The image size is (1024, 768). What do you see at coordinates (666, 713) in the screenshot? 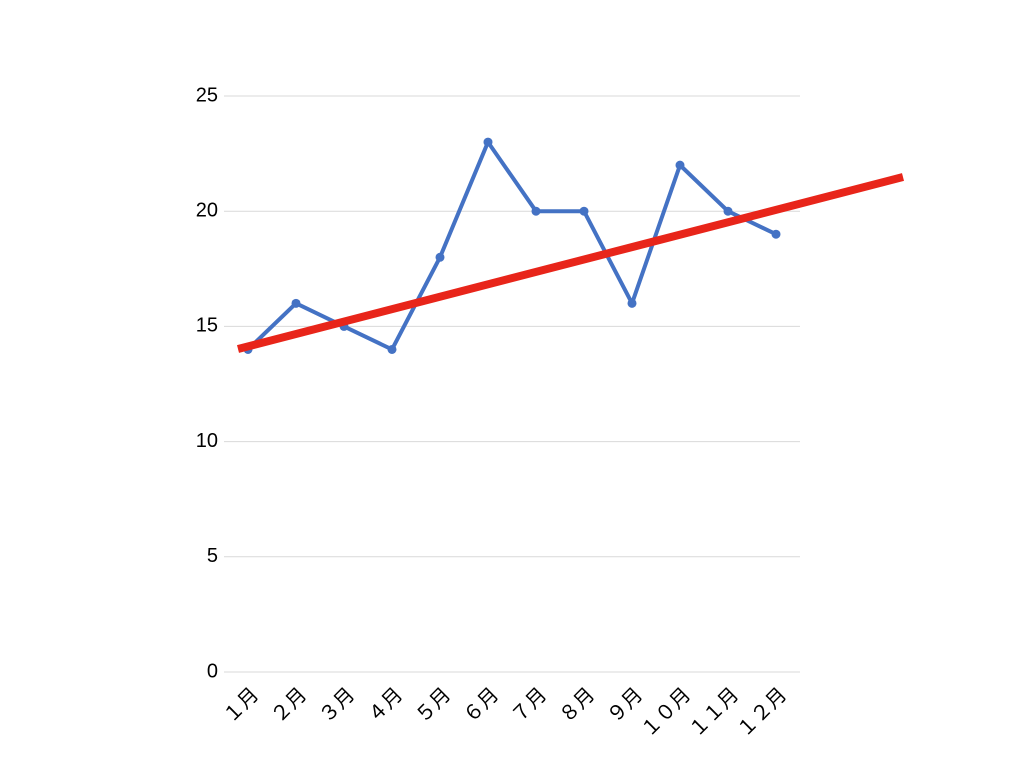
I see `x-tick-label: １０月` at bounding box center [666, 713].